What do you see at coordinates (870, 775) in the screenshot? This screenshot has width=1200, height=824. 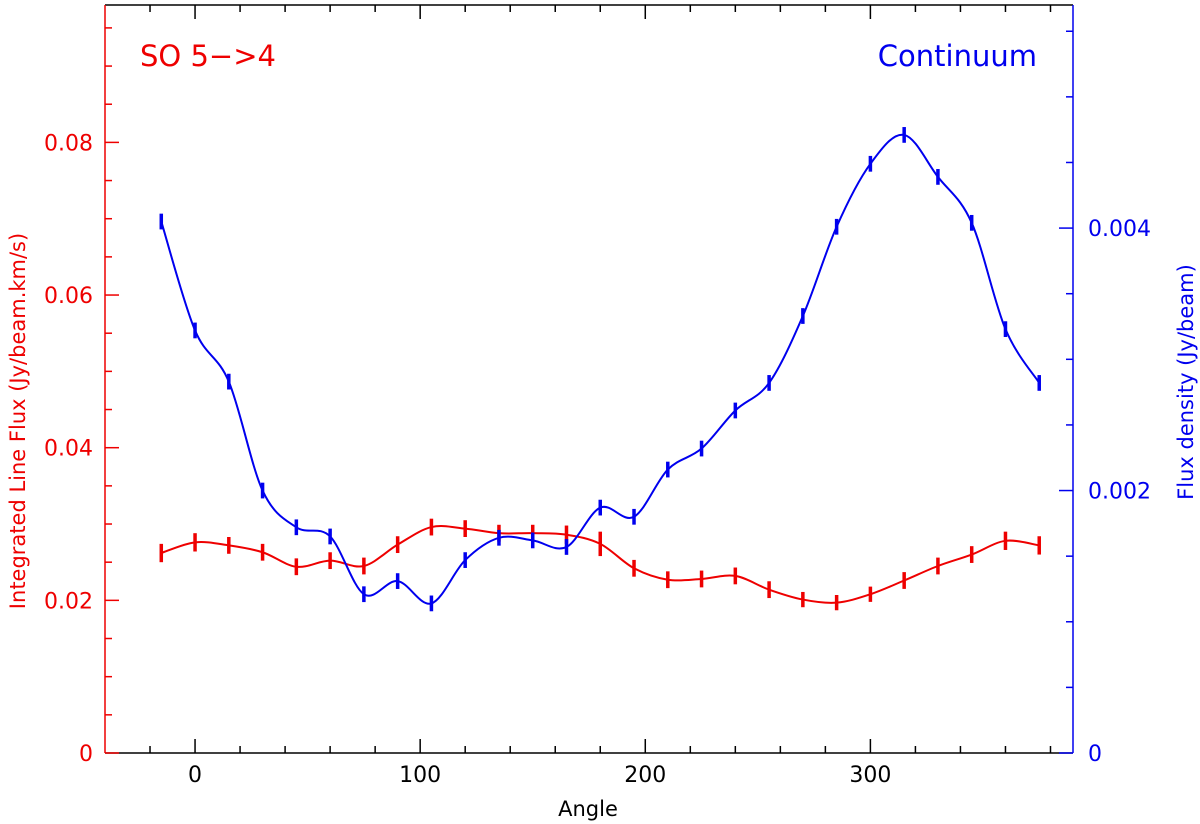 I see `x-tick-label: 300` at bounding box center [870, 775].